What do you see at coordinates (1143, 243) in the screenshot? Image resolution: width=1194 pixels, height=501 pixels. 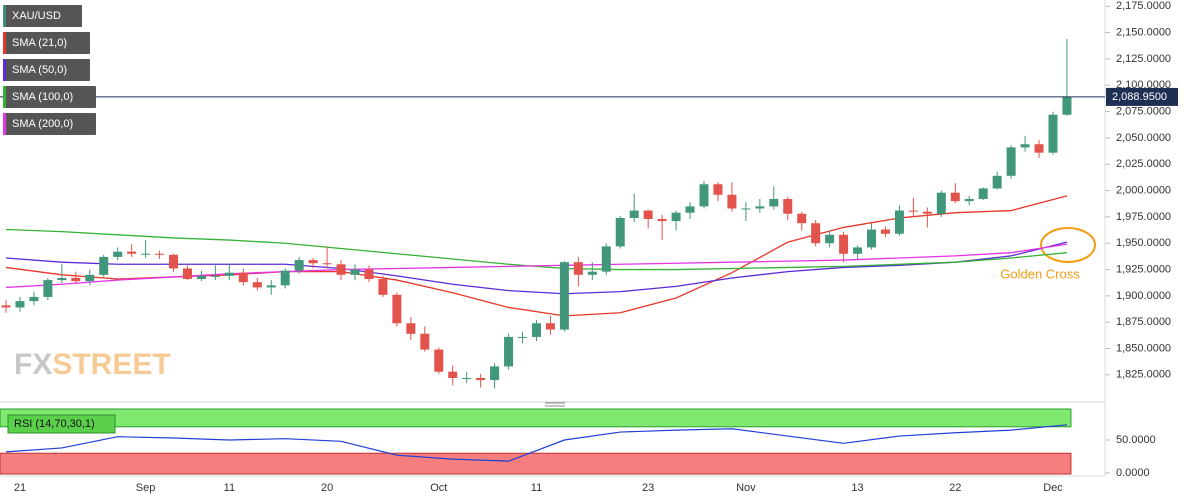 I see `y-tick-label: 1,950.0000` at bounding box center [1143, 243].